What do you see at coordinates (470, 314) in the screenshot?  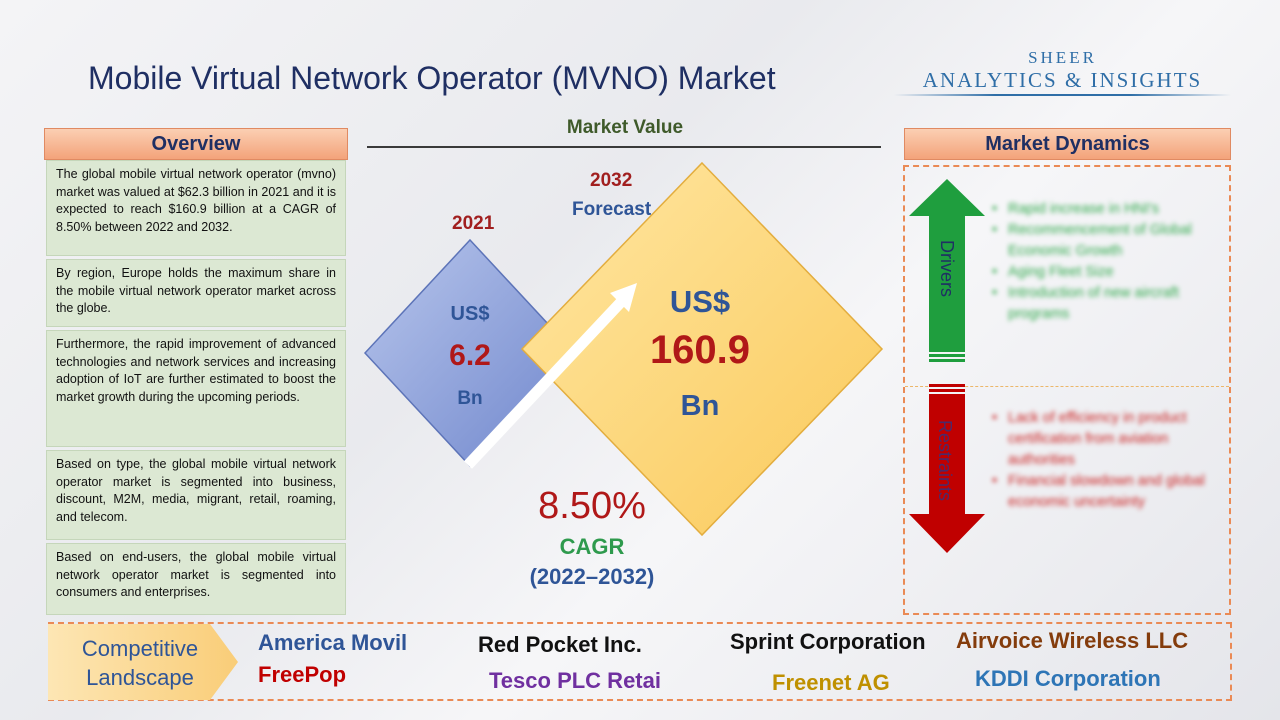 I see `base-currency: US$` at bounding box center [470, 314].